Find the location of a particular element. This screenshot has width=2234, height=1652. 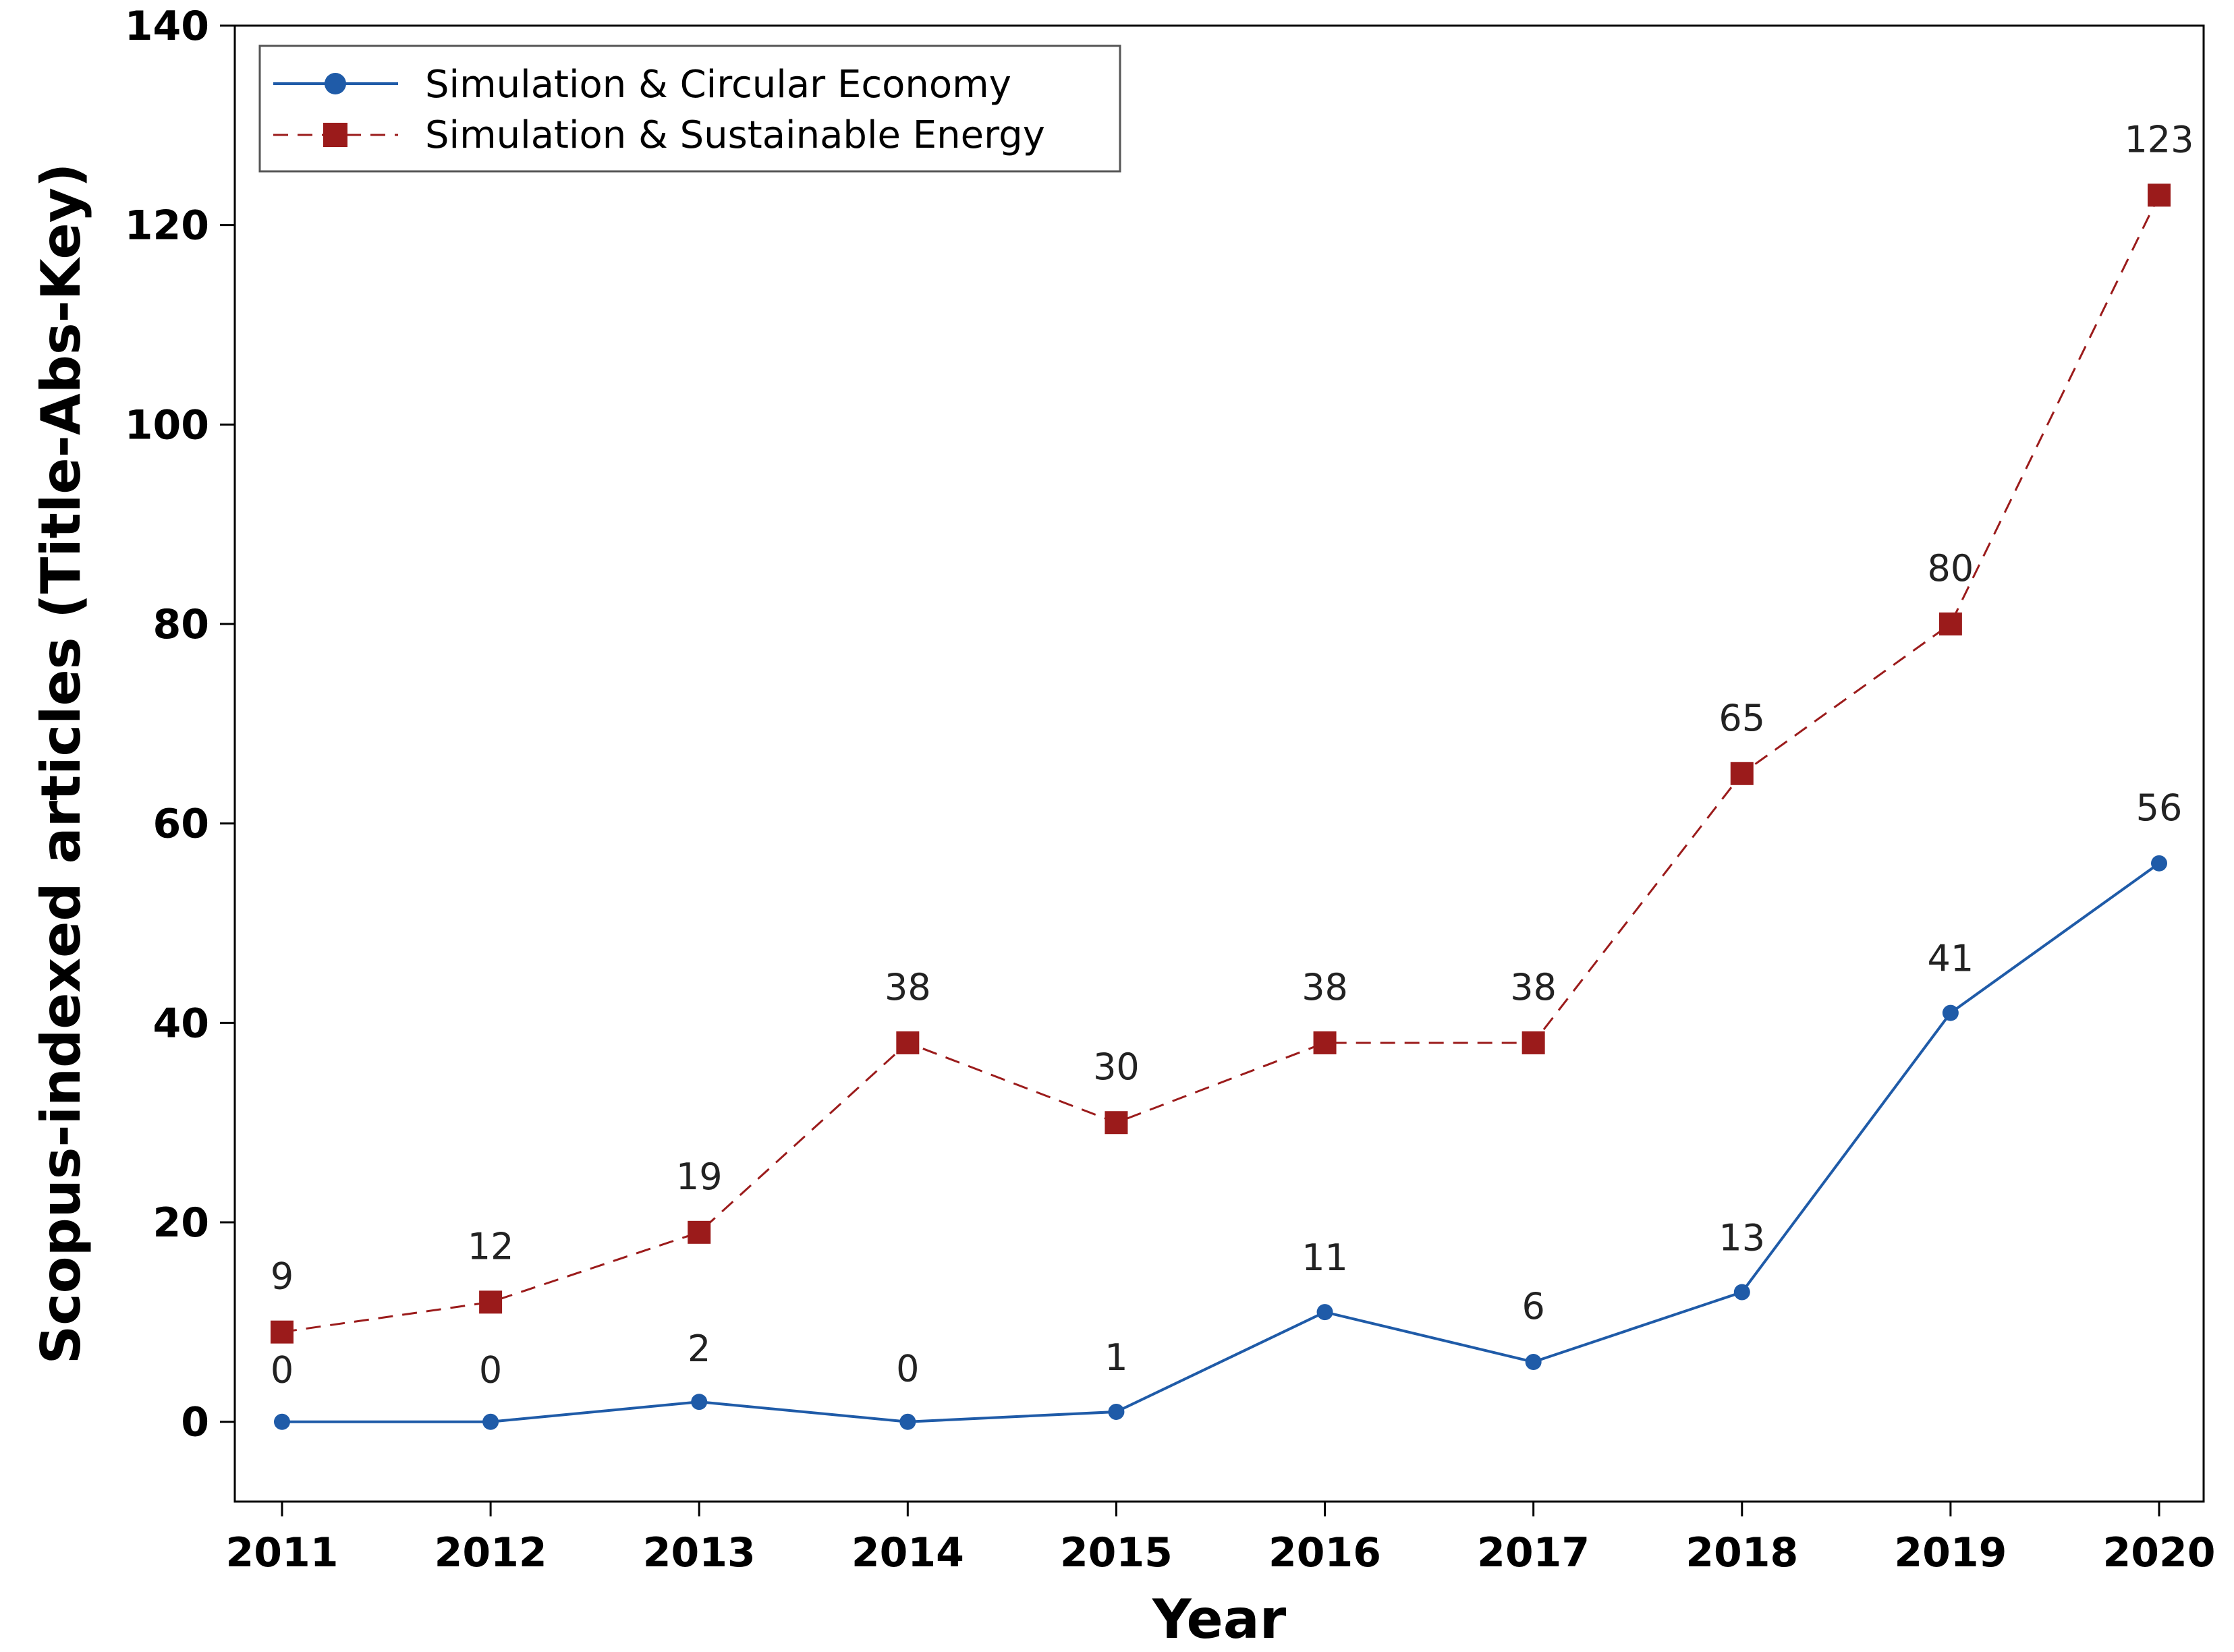

y-tick-label-120: 120 is located at coordinates (167, 226).